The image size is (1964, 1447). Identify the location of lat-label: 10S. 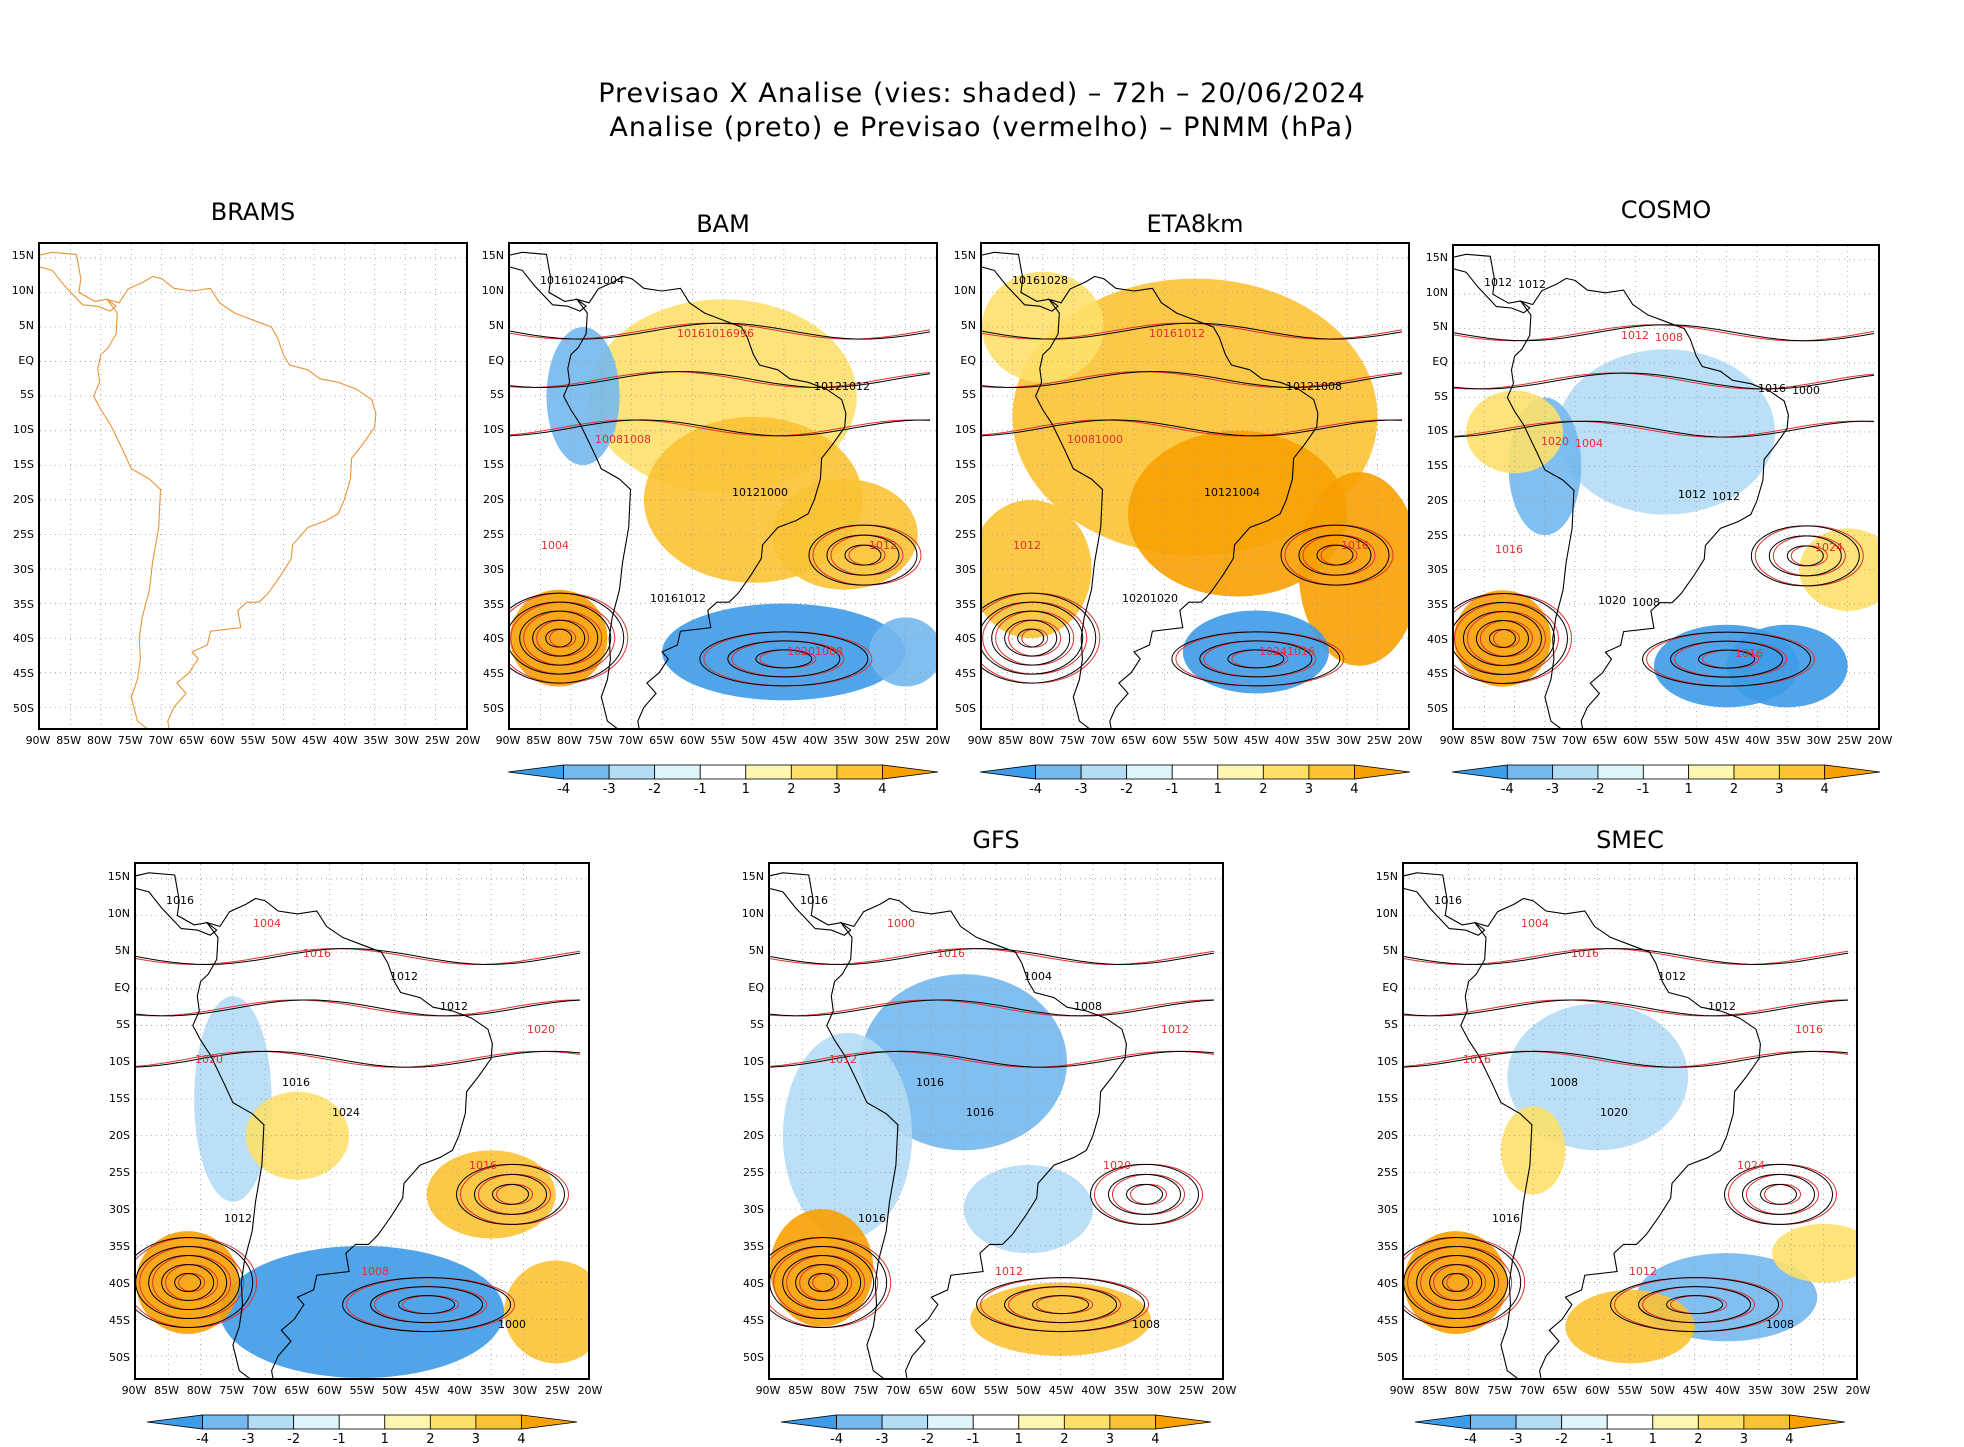
(753, 1061).